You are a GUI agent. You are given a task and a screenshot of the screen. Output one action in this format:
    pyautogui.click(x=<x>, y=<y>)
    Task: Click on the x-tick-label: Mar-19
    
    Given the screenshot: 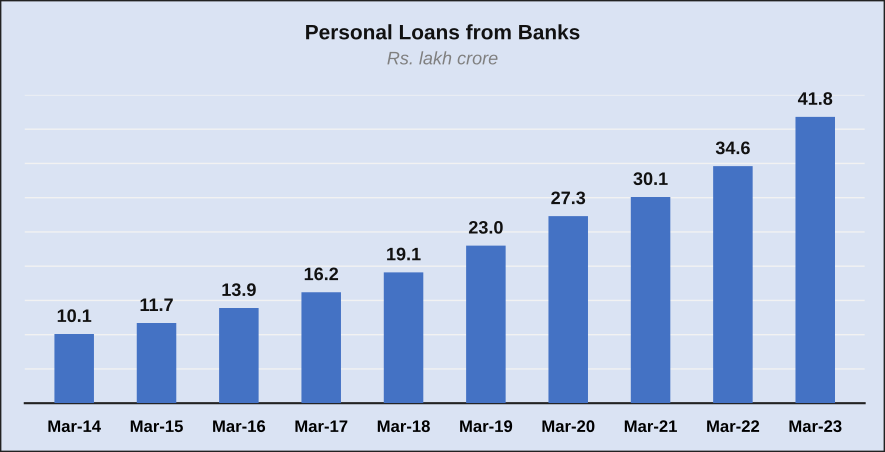 What is the action you would take?
    pyautogui.click(x=486, y=426)
    